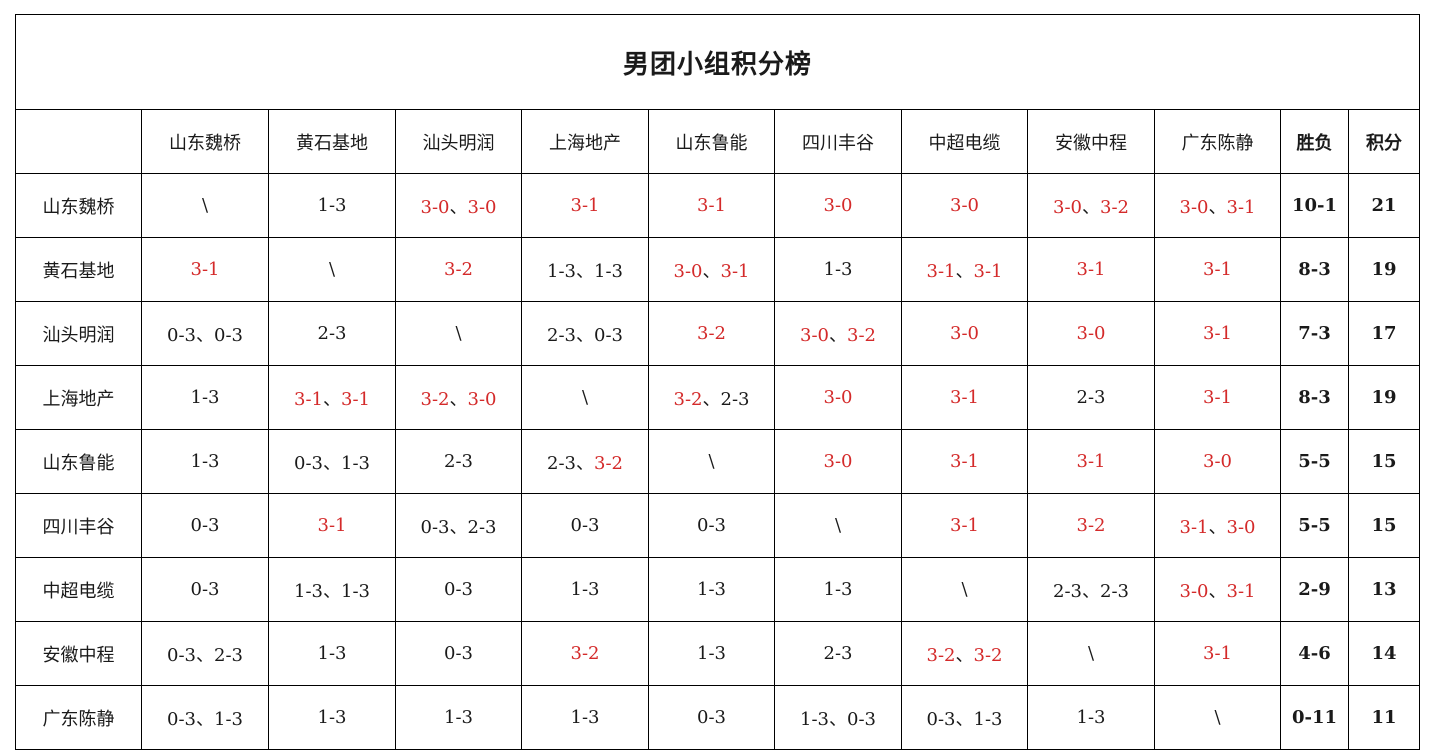 The height and width of the screenshot is (755, 1430). Describe the element at coordinates (435, 399) in the screenshot. I see `match-score: 3-2` at that location.